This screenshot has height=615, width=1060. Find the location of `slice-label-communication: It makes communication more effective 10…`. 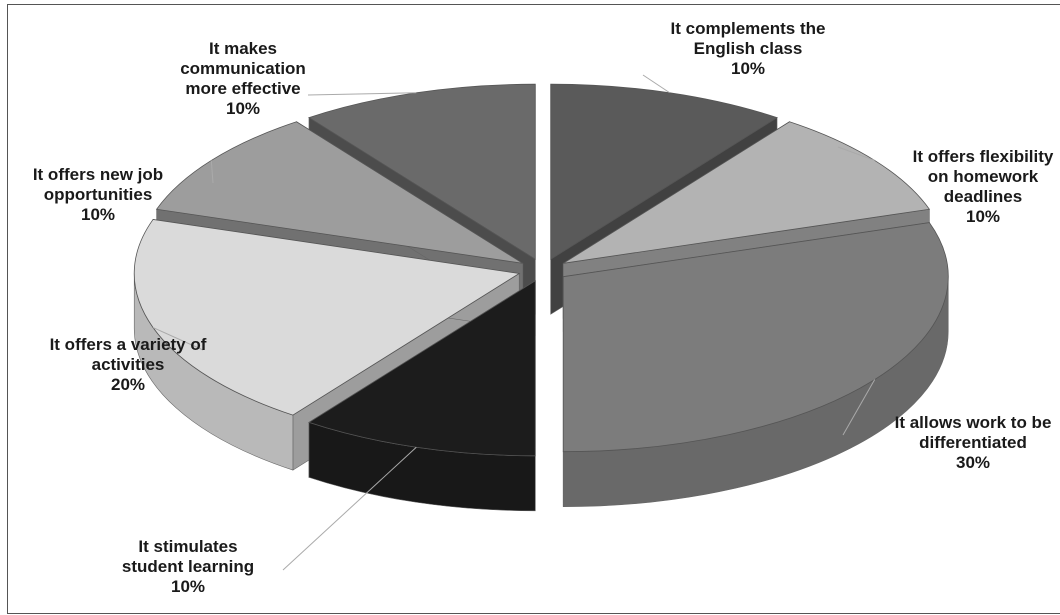

slice-label-communication: It makes communication more effective 10… is located at coordinates (243, 78).